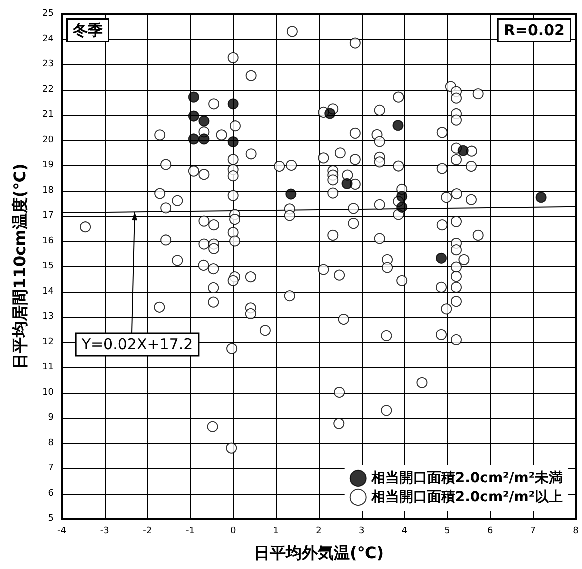 The width and height of the screenshot is (582, 569). What do you see at coordinates (576, 531) in the screenshot?
I see `x-tick-label: 8` at bounding box center [576, 531].